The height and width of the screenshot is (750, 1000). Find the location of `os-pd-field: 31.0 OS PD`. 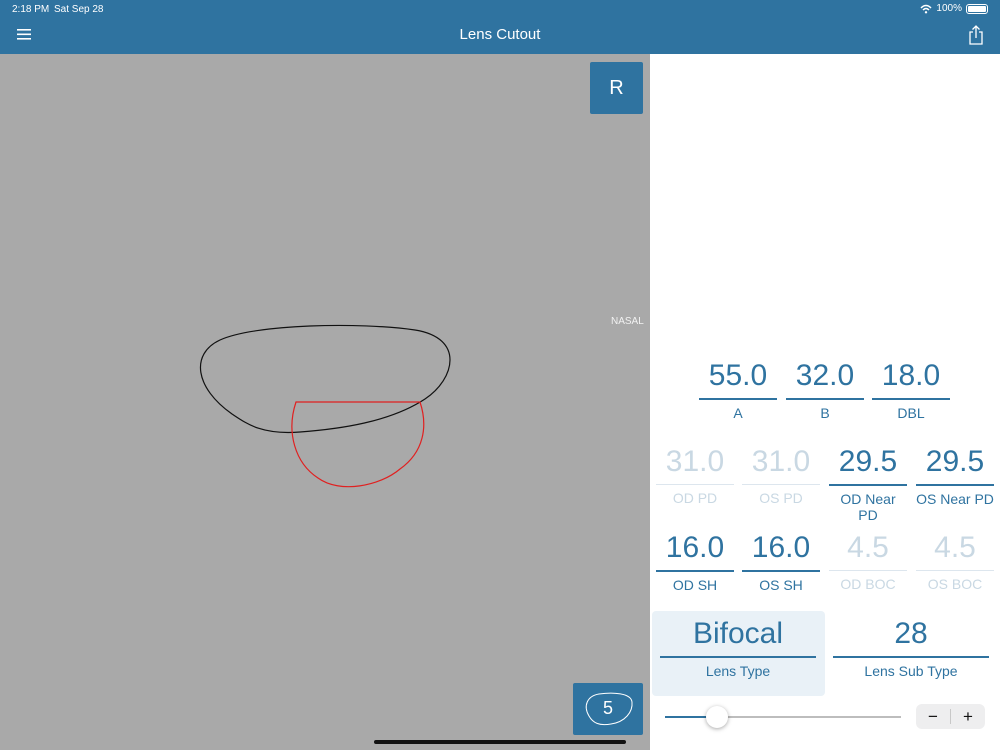

os-pd-field: 31.0 OS PD is located at coordinates (781, 474).